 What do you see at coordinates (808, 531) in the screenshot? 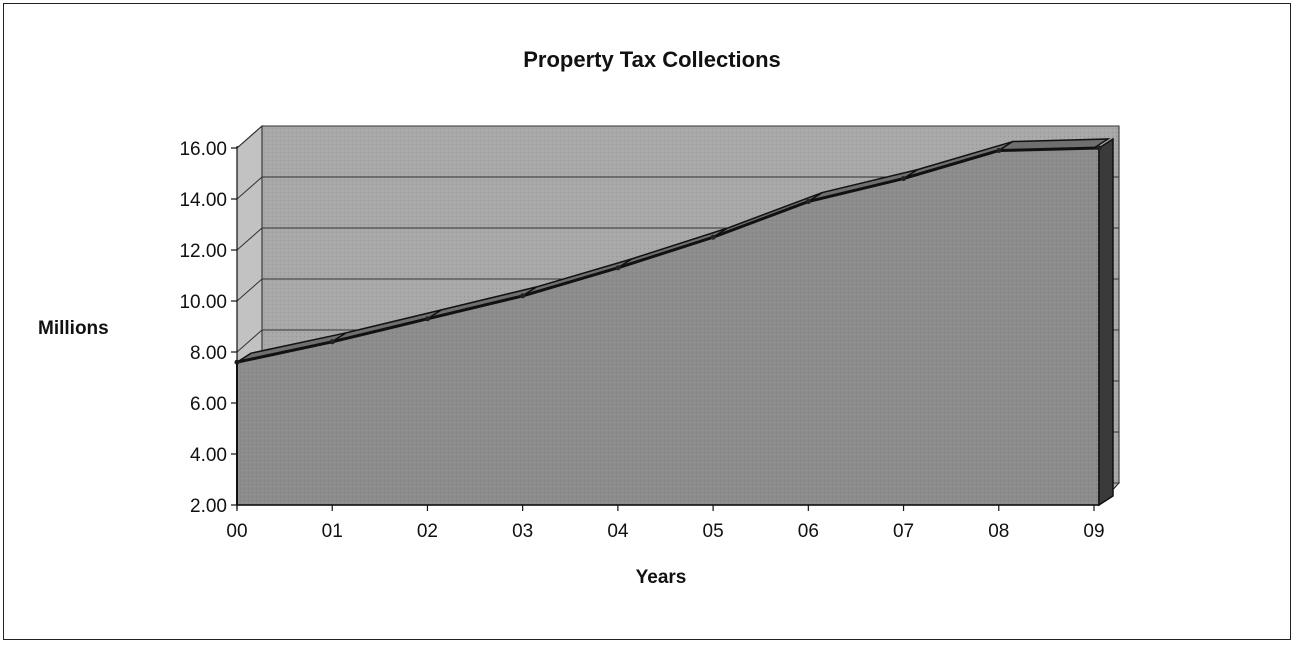
I see `x-tick-label: 06` at bounding box center [808, 531].